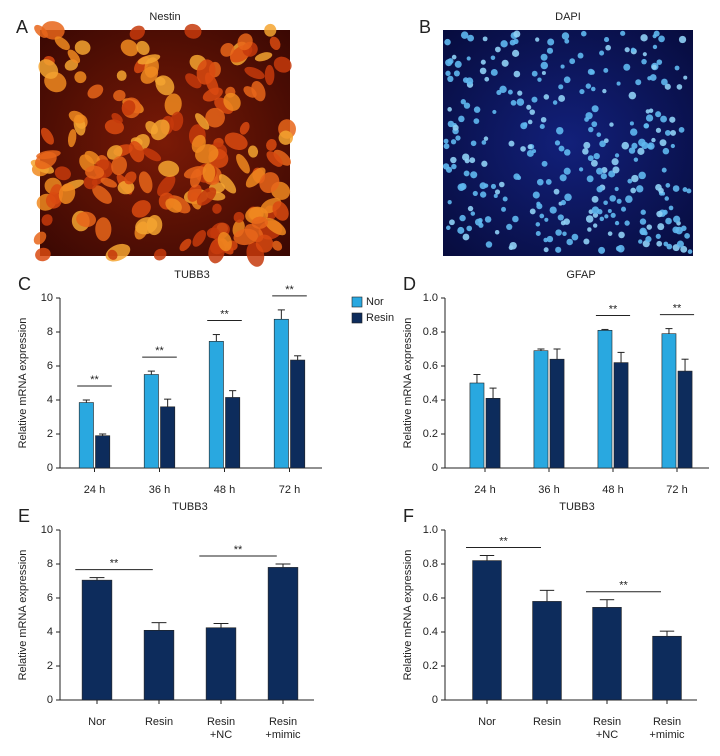  What do you see at coordinates (23, 383) in the screenshot?
I see `y-axis-label: Relative mRNA expression` at bounding box center [23, 383].